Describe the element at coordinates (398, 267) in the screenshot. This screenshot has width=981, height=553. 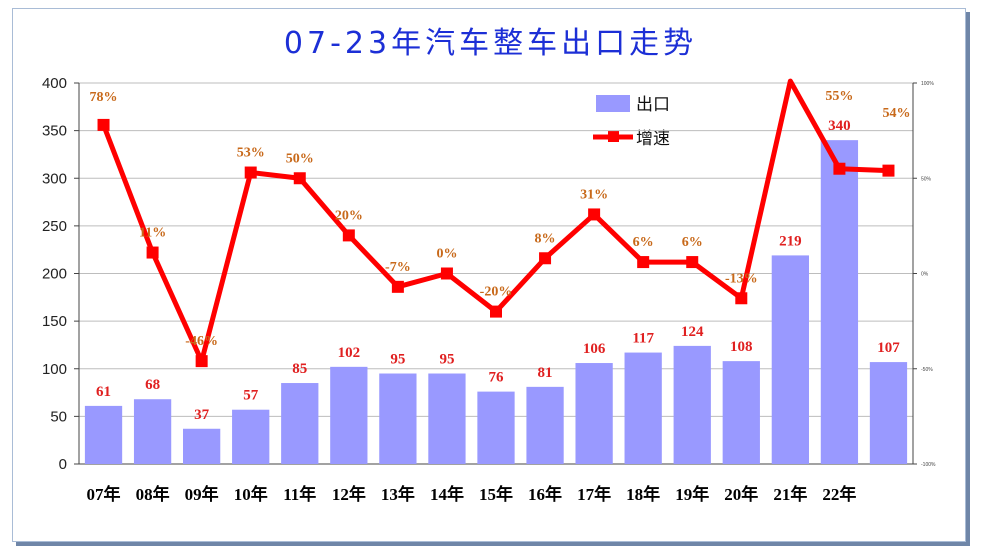
I see `growth-rate-label: -7%` at that location.